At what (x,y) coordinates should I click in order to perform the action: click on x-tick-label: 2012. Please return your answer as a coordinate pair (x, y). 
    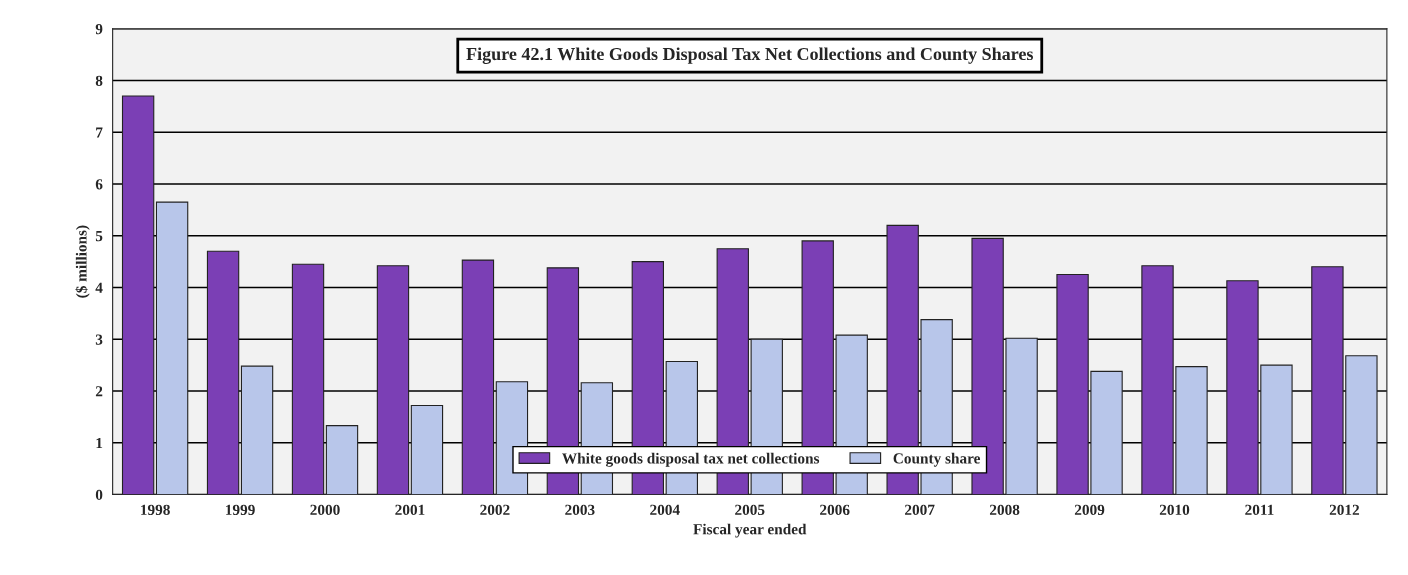
    Looking at the image, I should click on (1344, 509).